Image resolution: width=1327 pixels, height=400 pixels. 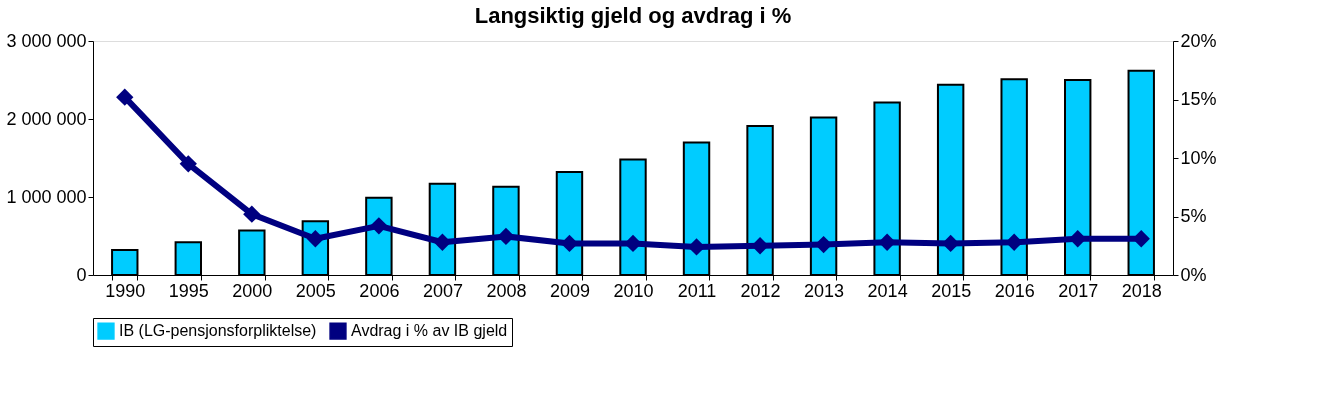 I want to click on chart-title: Langsiktig gjeld og avdrag i %, so click(x=633, y=15).